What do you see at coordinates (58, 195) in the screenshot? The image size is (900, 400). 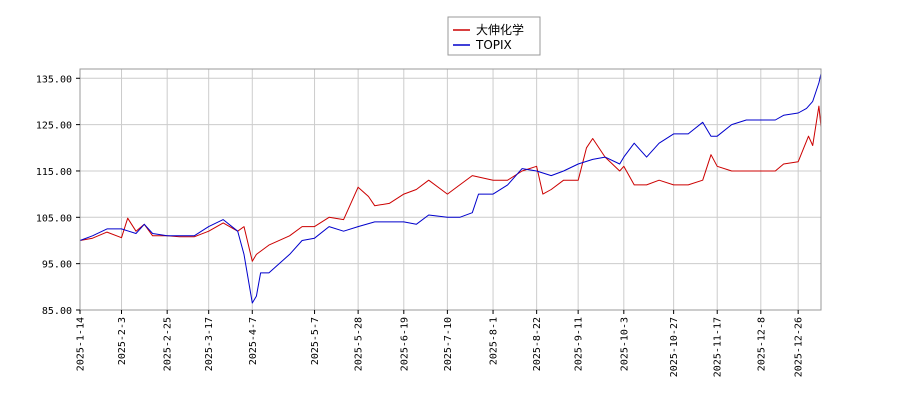 I see `y-axis: 85.00 95.00 105.00 115.00 125.00 135.00` at bounding box center [58, 195].